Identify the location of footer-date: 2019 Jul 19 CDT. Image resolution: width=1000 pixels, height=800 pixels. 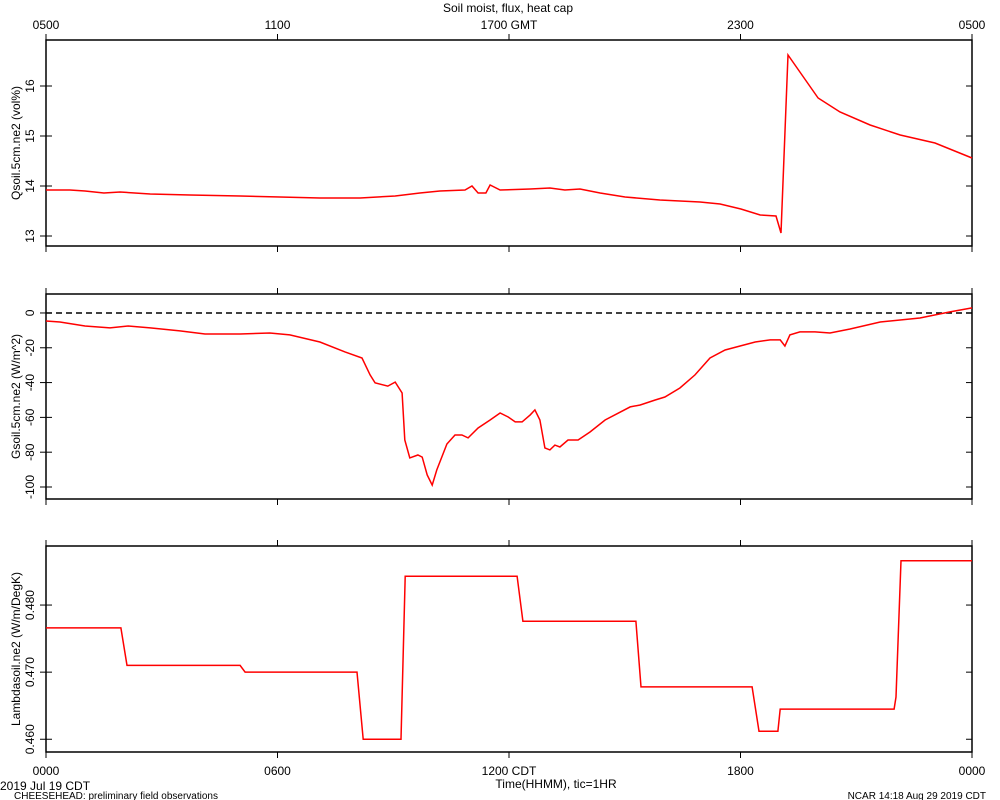
(45, 786).